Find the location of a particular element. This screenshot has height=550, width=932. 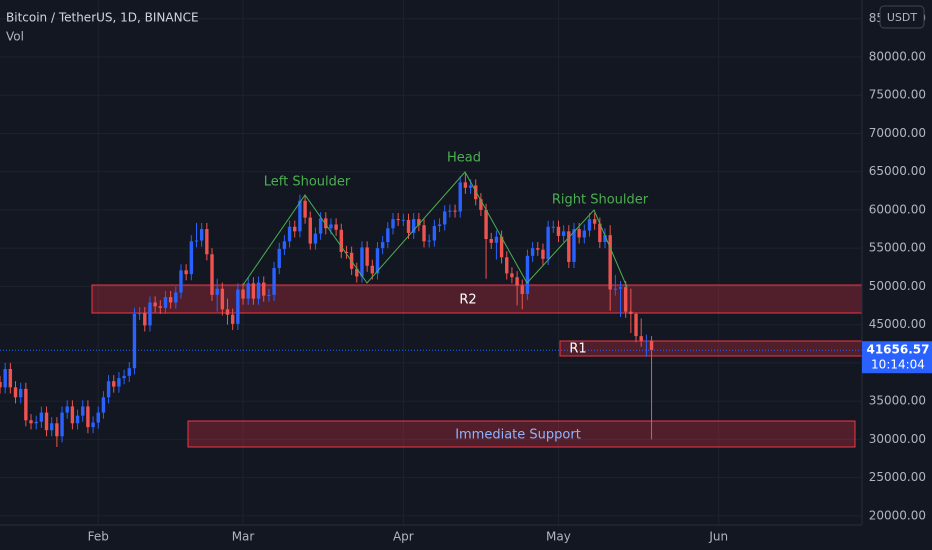

y-tick-label: 30000.00 is located at coordinates (897, 439).